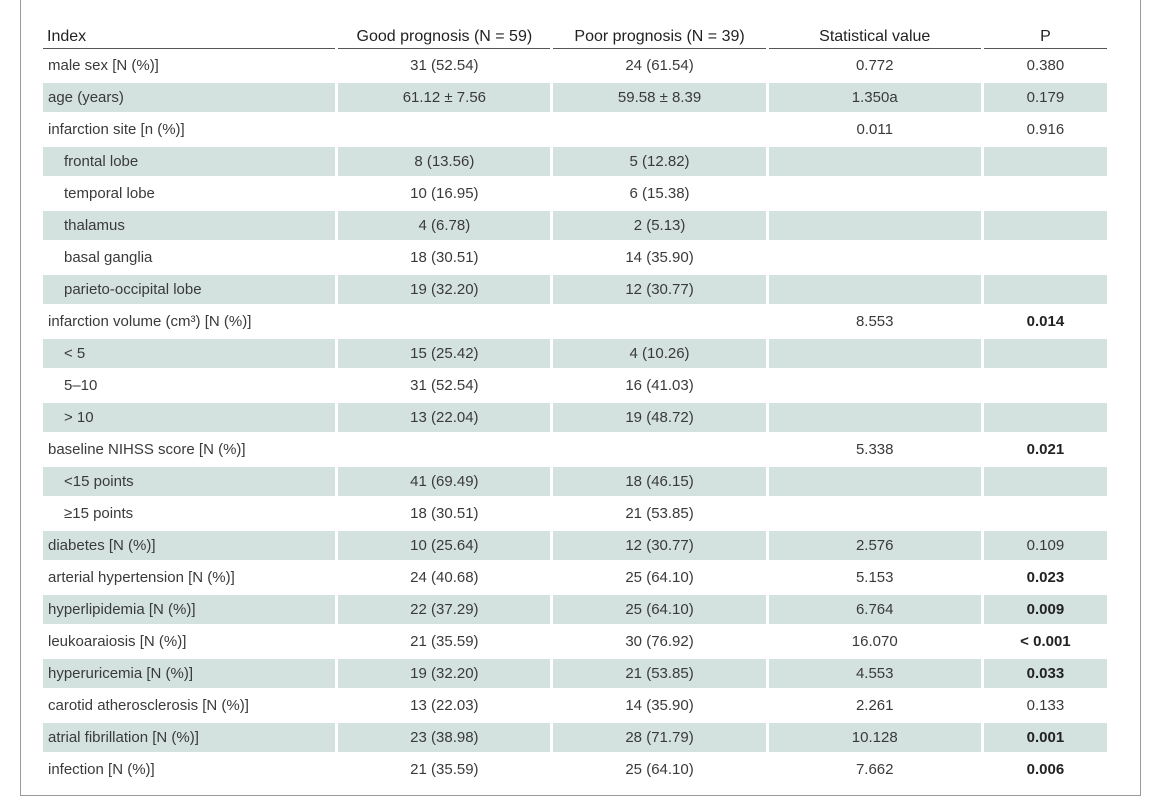 This screenshot has width=1161, height=800. What do you see at coordinates (874, 449) in the screenshot?
I see `statistical-value-cell: 5.338` at bounding box center [874, 449].